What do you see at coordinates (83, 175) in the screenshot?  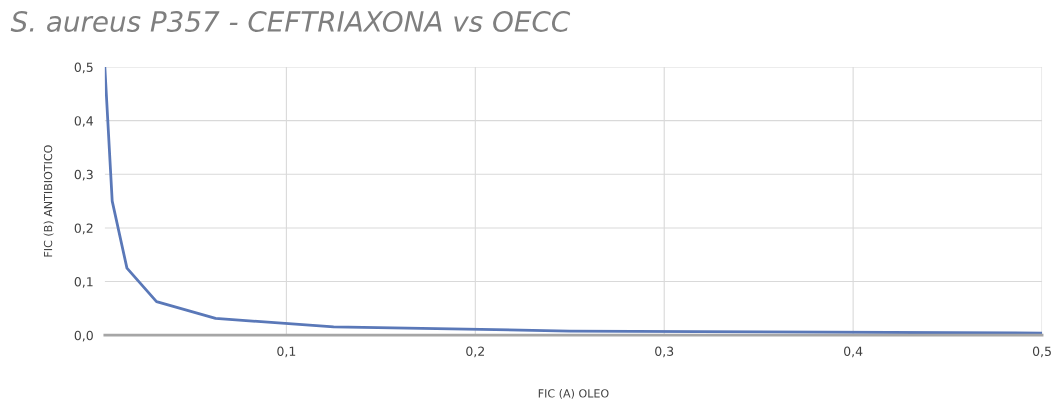 I see `y-tick-label: 0,3` at bounding box center [83, 175].